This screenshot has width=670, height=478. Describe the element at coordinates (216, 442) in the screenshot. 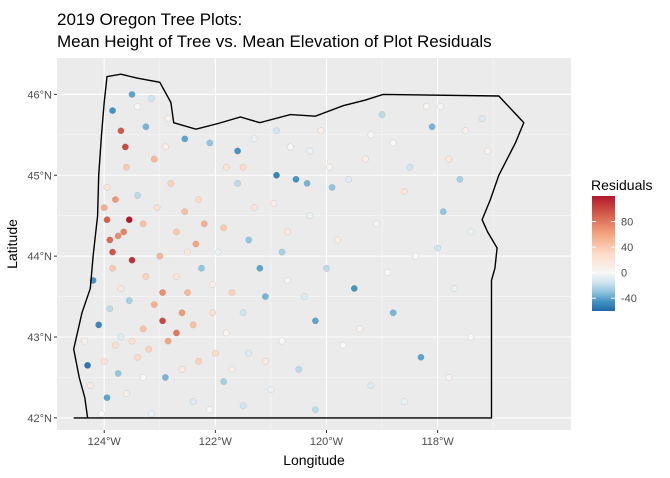

I see `x-tick-label-1: 122°W` at that location.